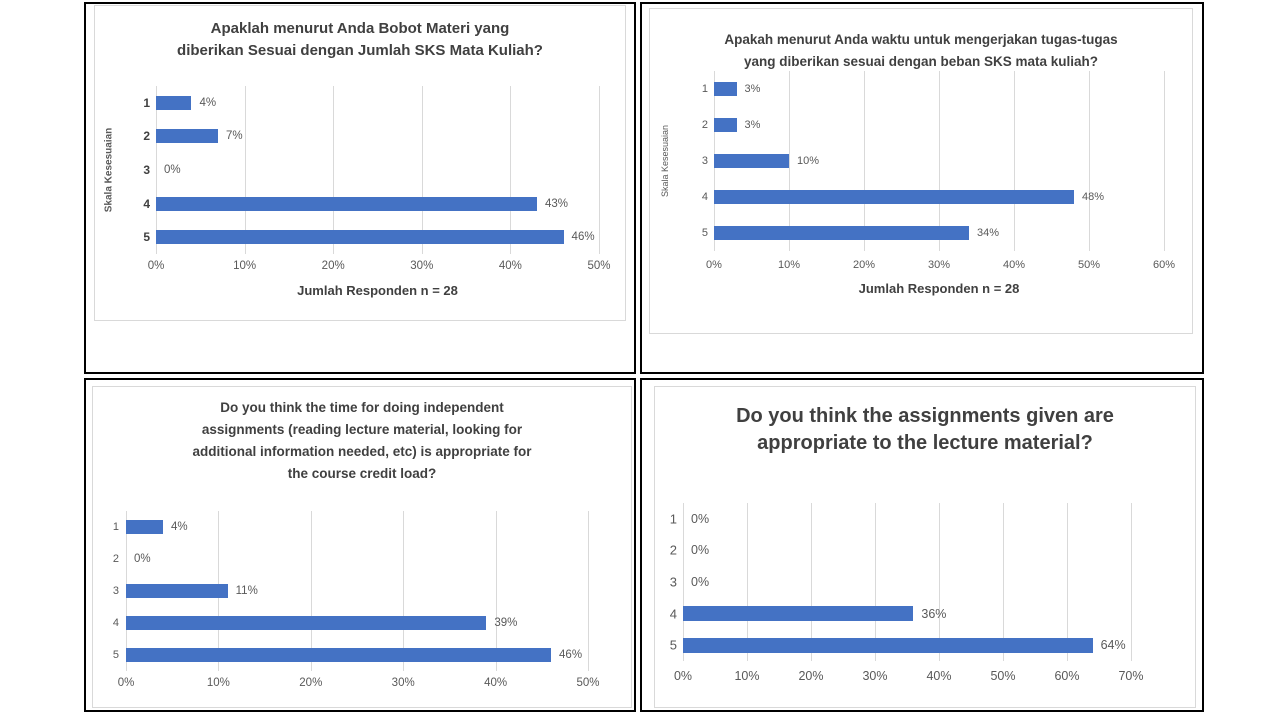 This screenshot has height=720, width=1280. Describe the element at coordinates (179, 527) in the screenshot. I see `data-label: 4%` at that location.